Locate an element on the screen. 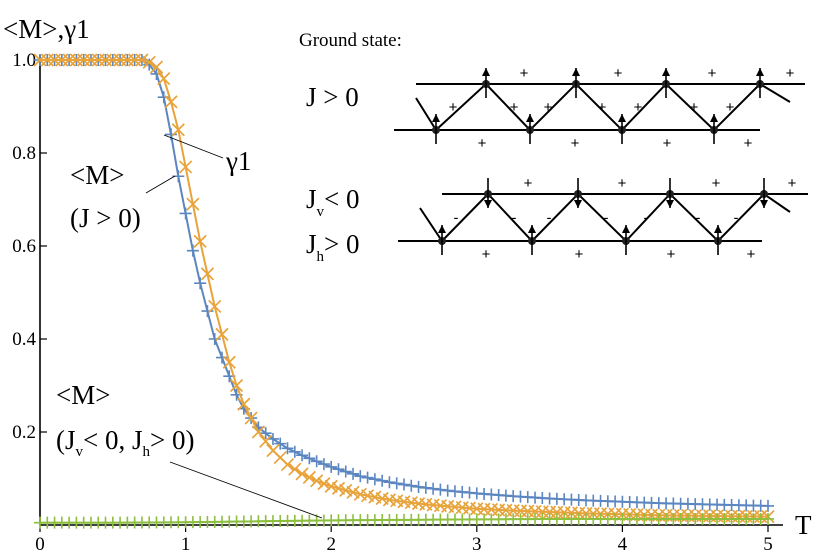 The width and height of the screenshot is (830, 553). inset-jv-rest: < 0 is located at coordinates (341, 199).